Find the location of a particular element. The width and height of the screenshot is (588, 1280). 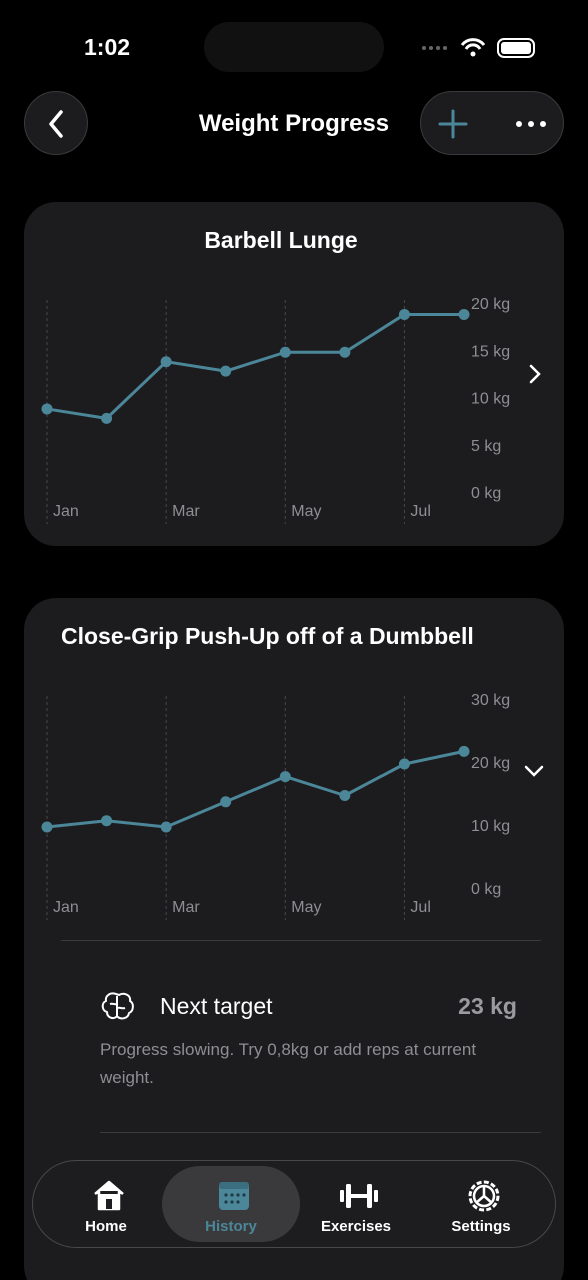

add-button is located at coordinates (453, 124).